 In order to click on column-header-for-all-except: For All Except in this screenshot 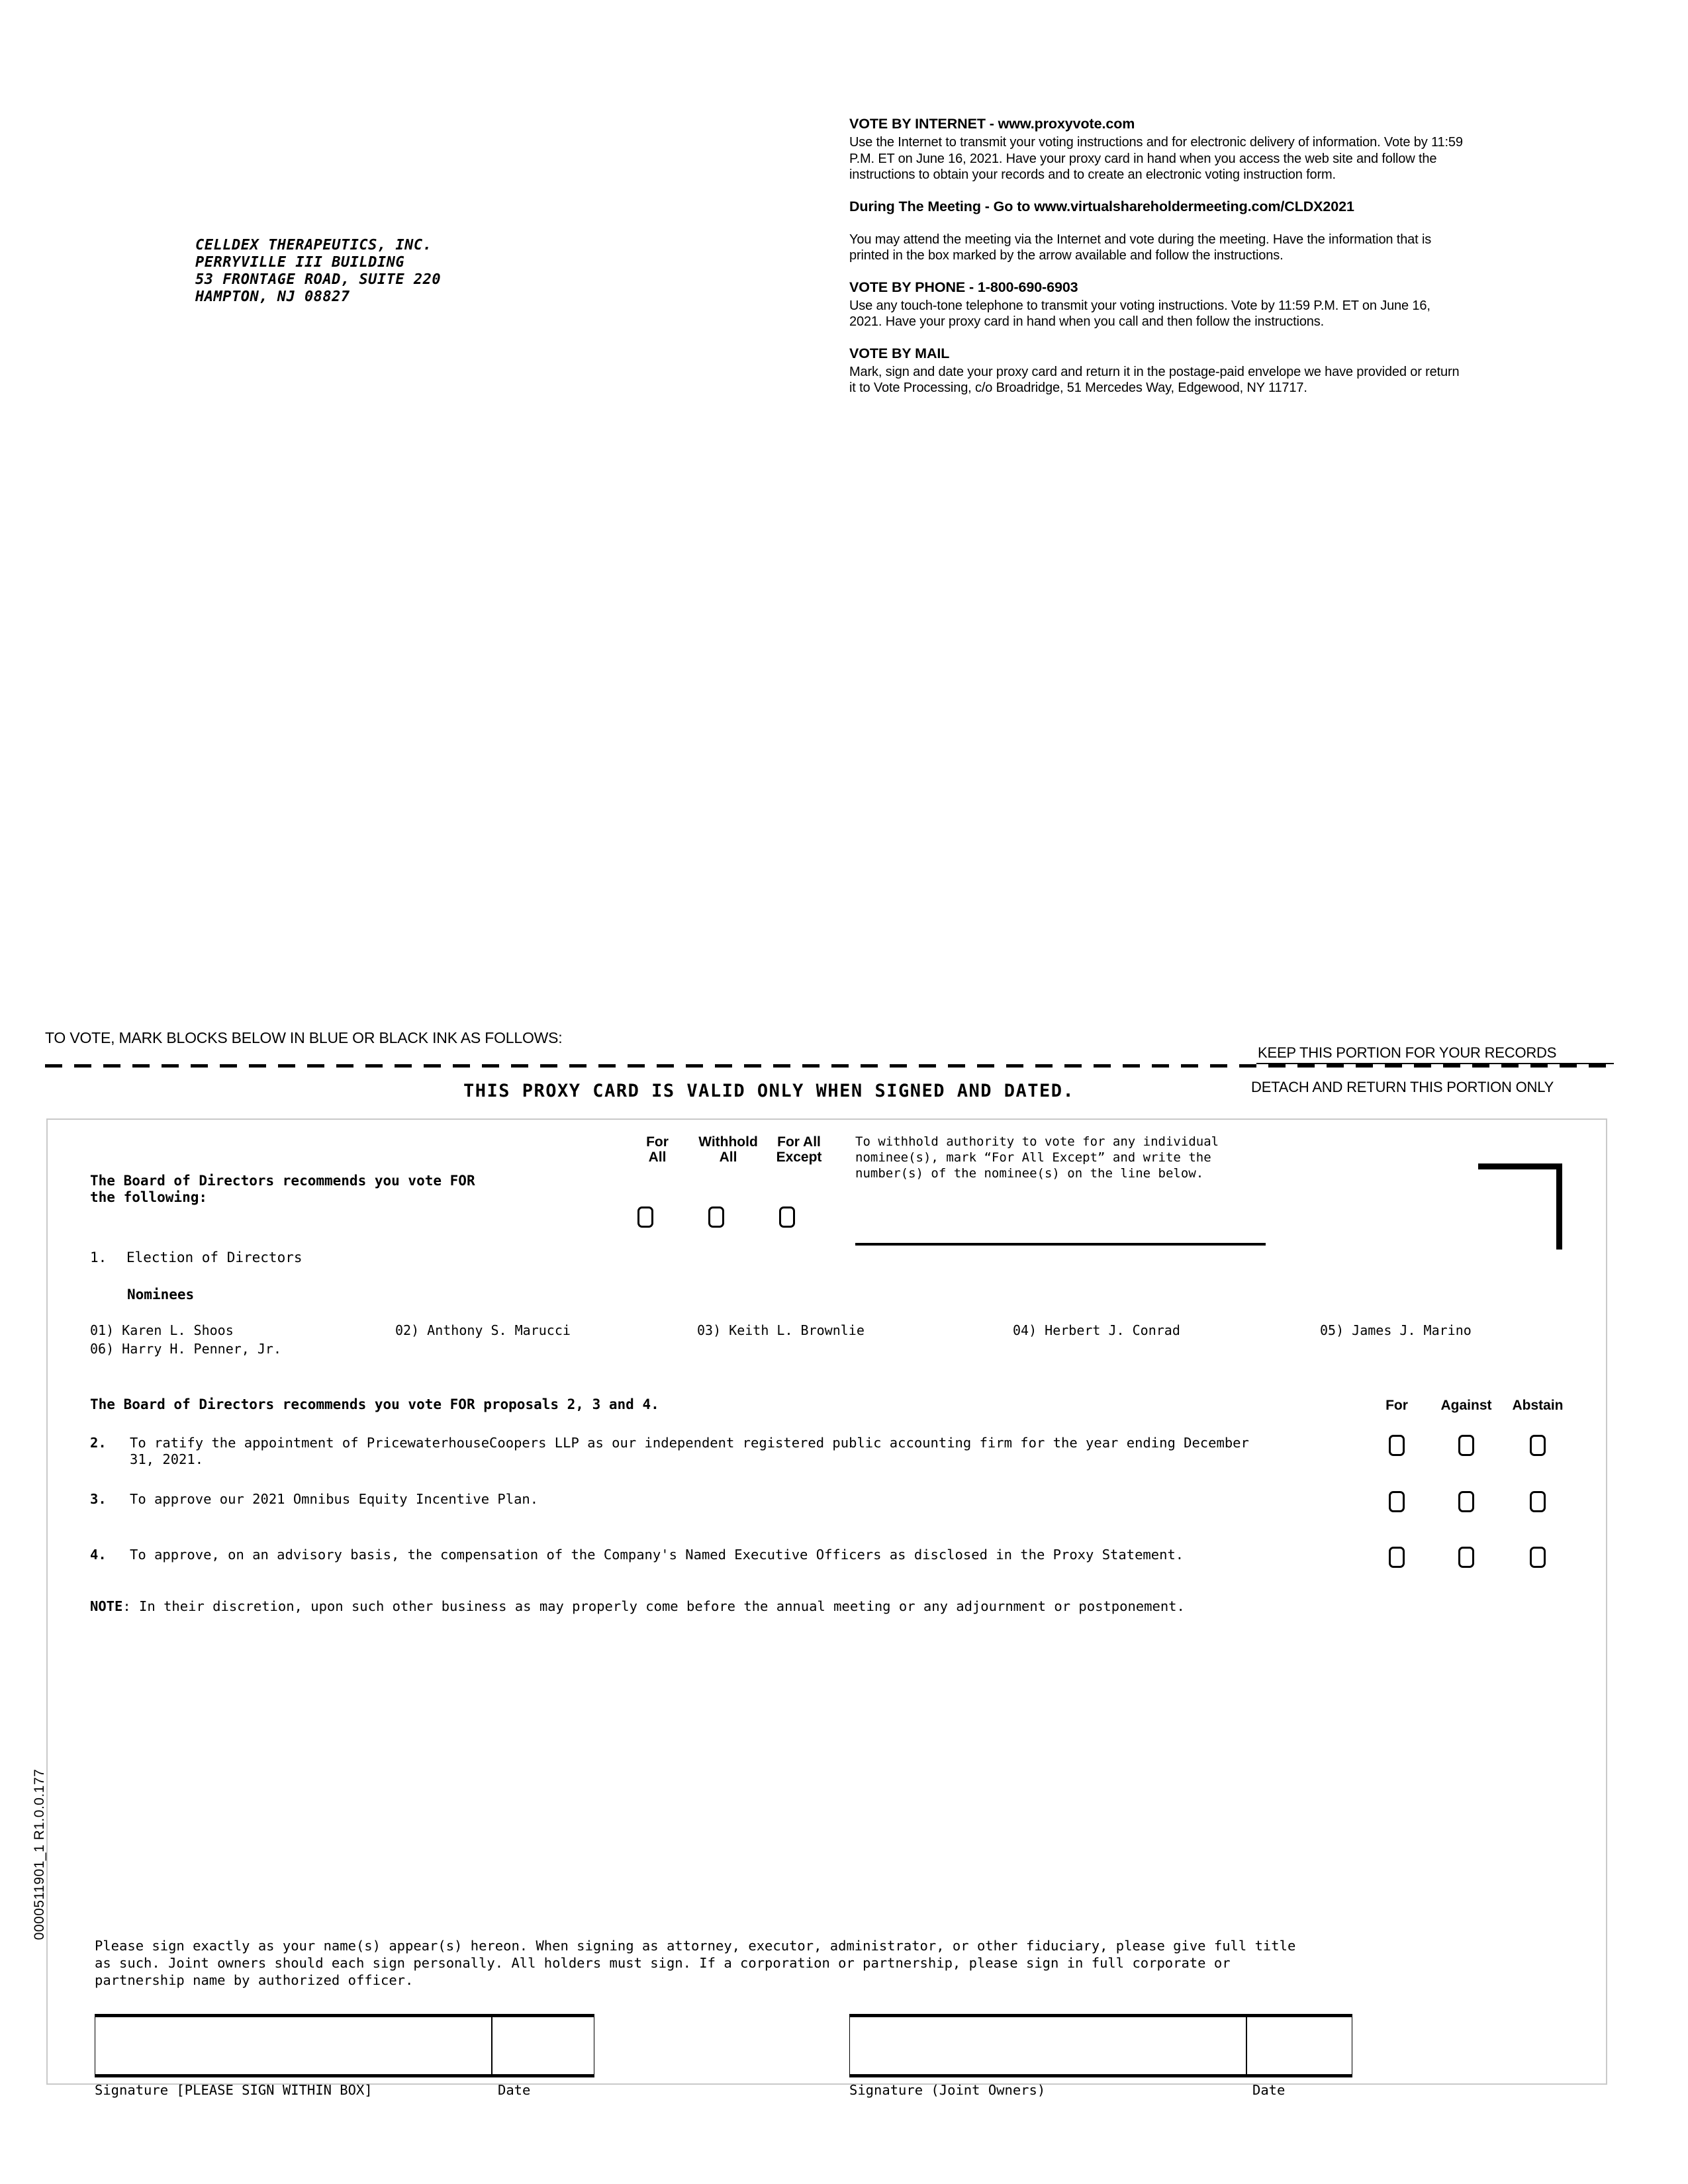, I will do `click(799, 1149)`.